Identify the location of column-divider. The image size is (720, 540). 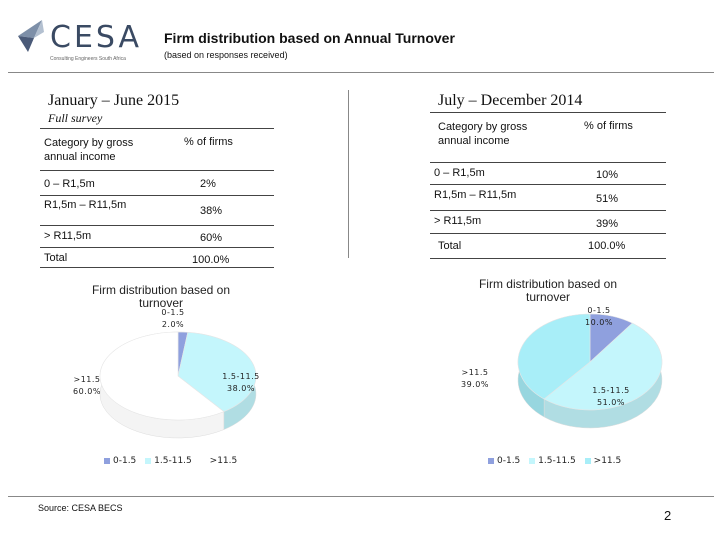
(348, 174).